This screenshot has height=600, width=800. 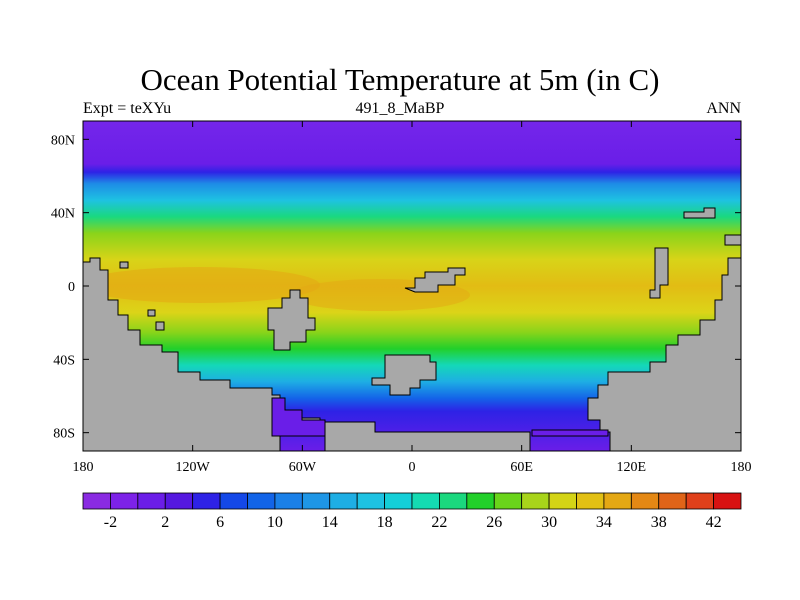 What do you see at coordinates (404, 375) in the screenshot?
I see `southern-island` at bounding box center [404, 375].